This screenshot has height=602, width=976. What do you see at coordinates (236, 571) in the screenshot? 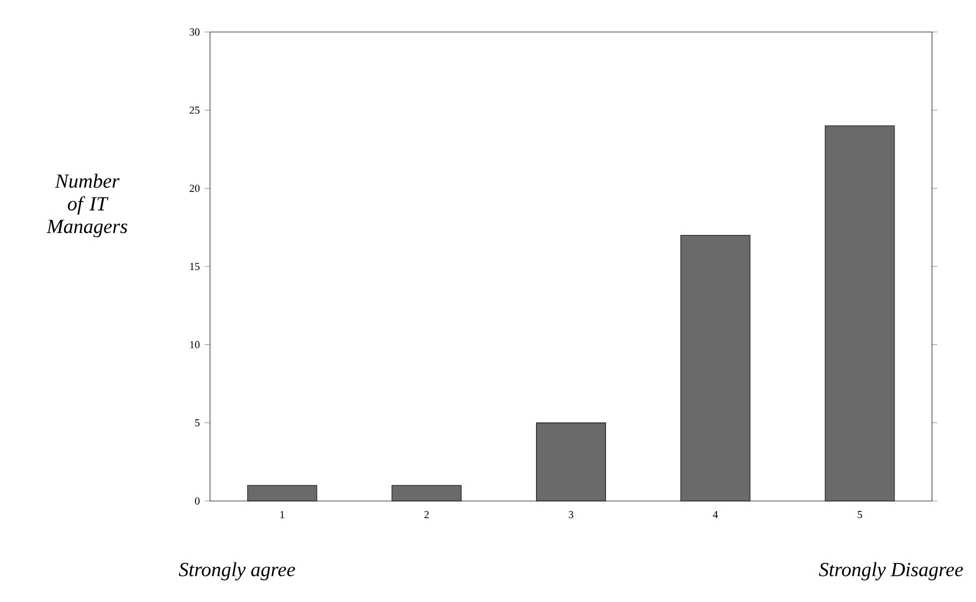
I see `text: Strongly agree` at bounding box center [236, 571].